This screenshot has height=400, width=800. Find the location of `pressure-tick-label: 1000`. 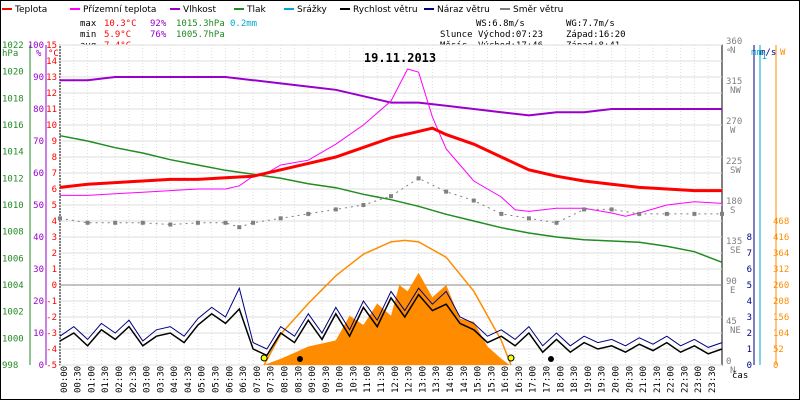

pressure-tick-label: 1000 is located at coordinates (13, 339).